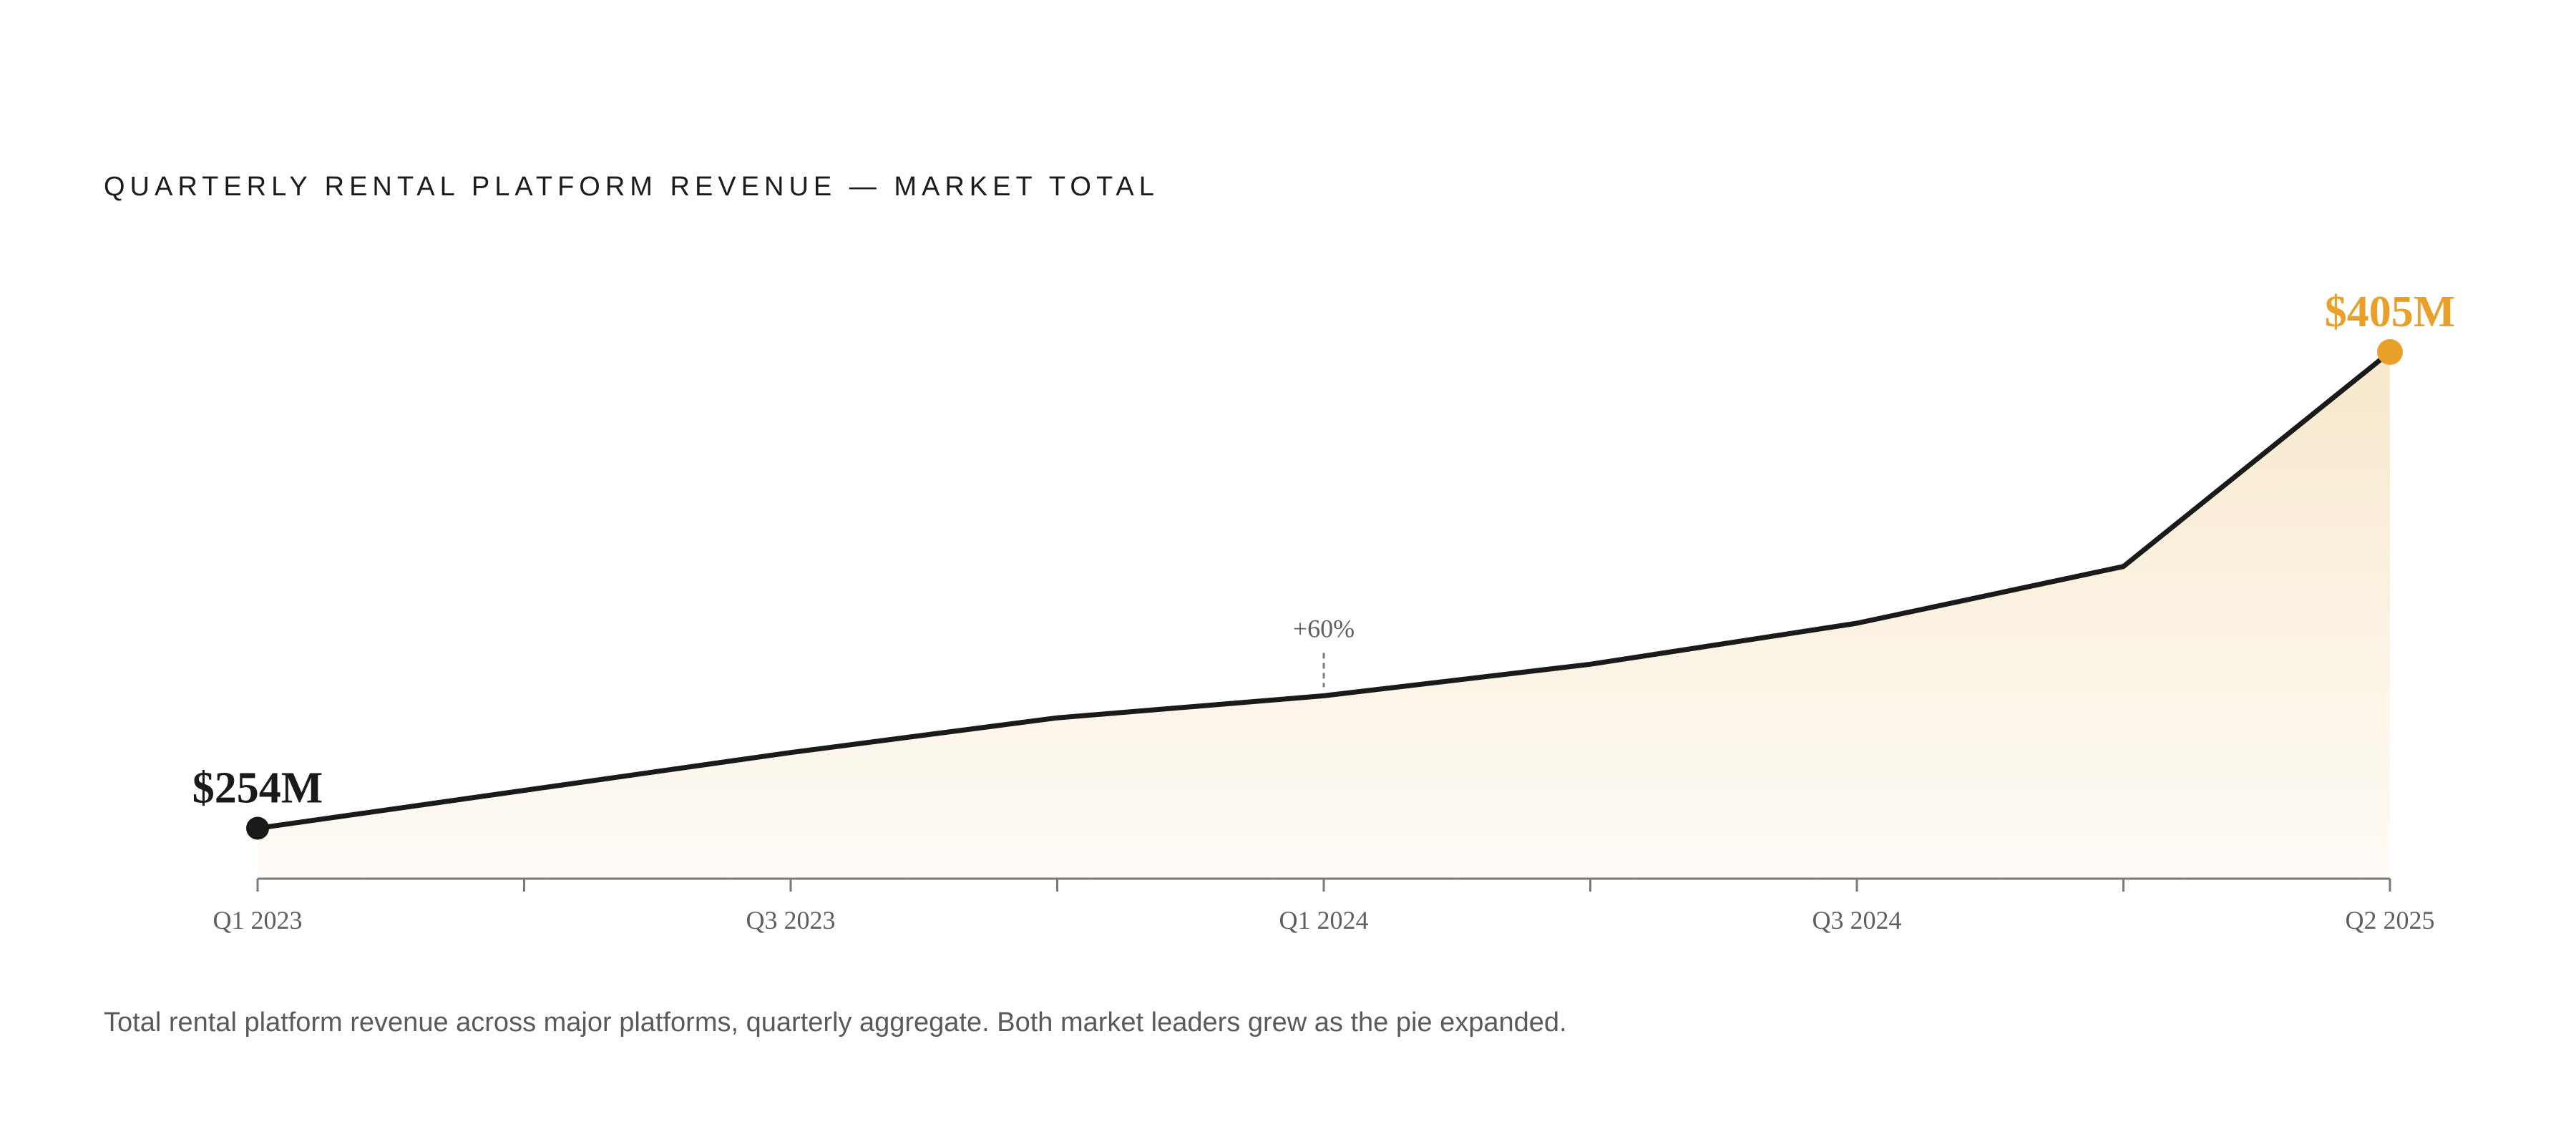 The image size is (2576, 1142). What do you see at coordinates (1857, 920) in the screenshot?
I see `x-tick-label: Q3 2024` at bounding box center [1857, 920].